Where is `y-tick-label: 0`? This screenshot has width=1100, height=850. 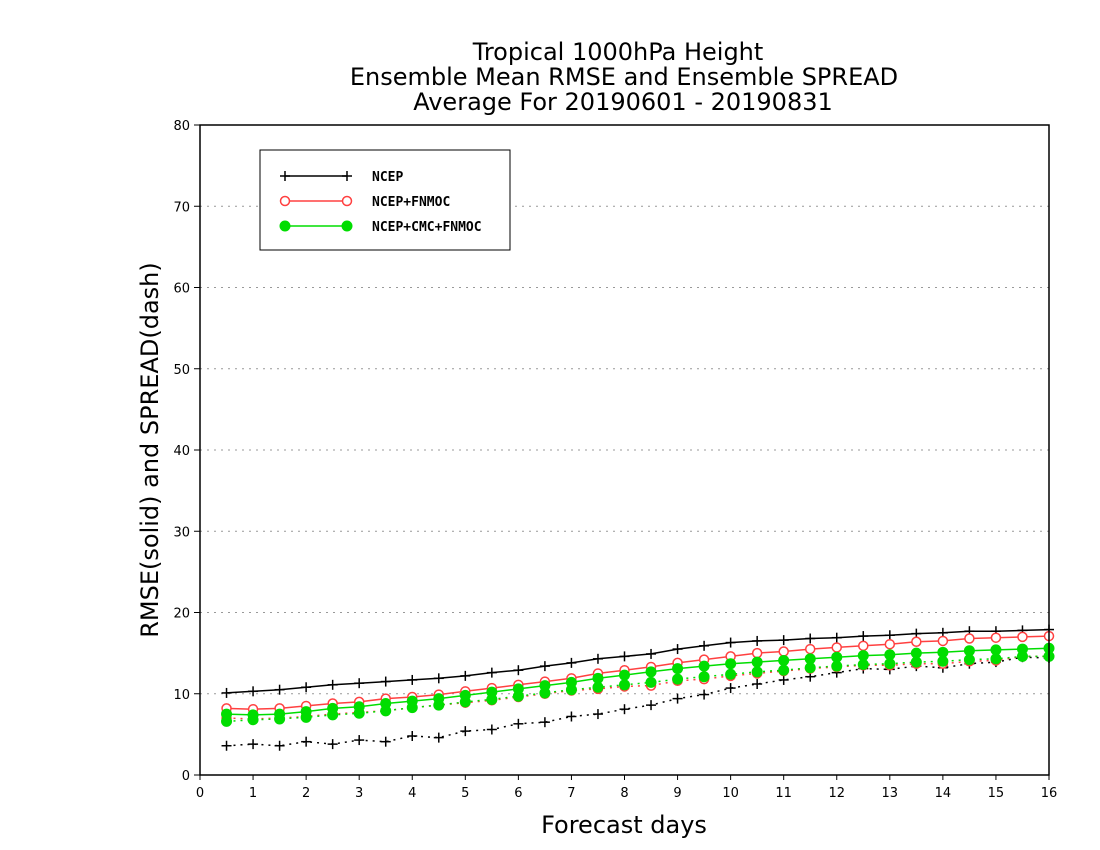 y-tick-label: 0 is located at coordinates (186, 776).